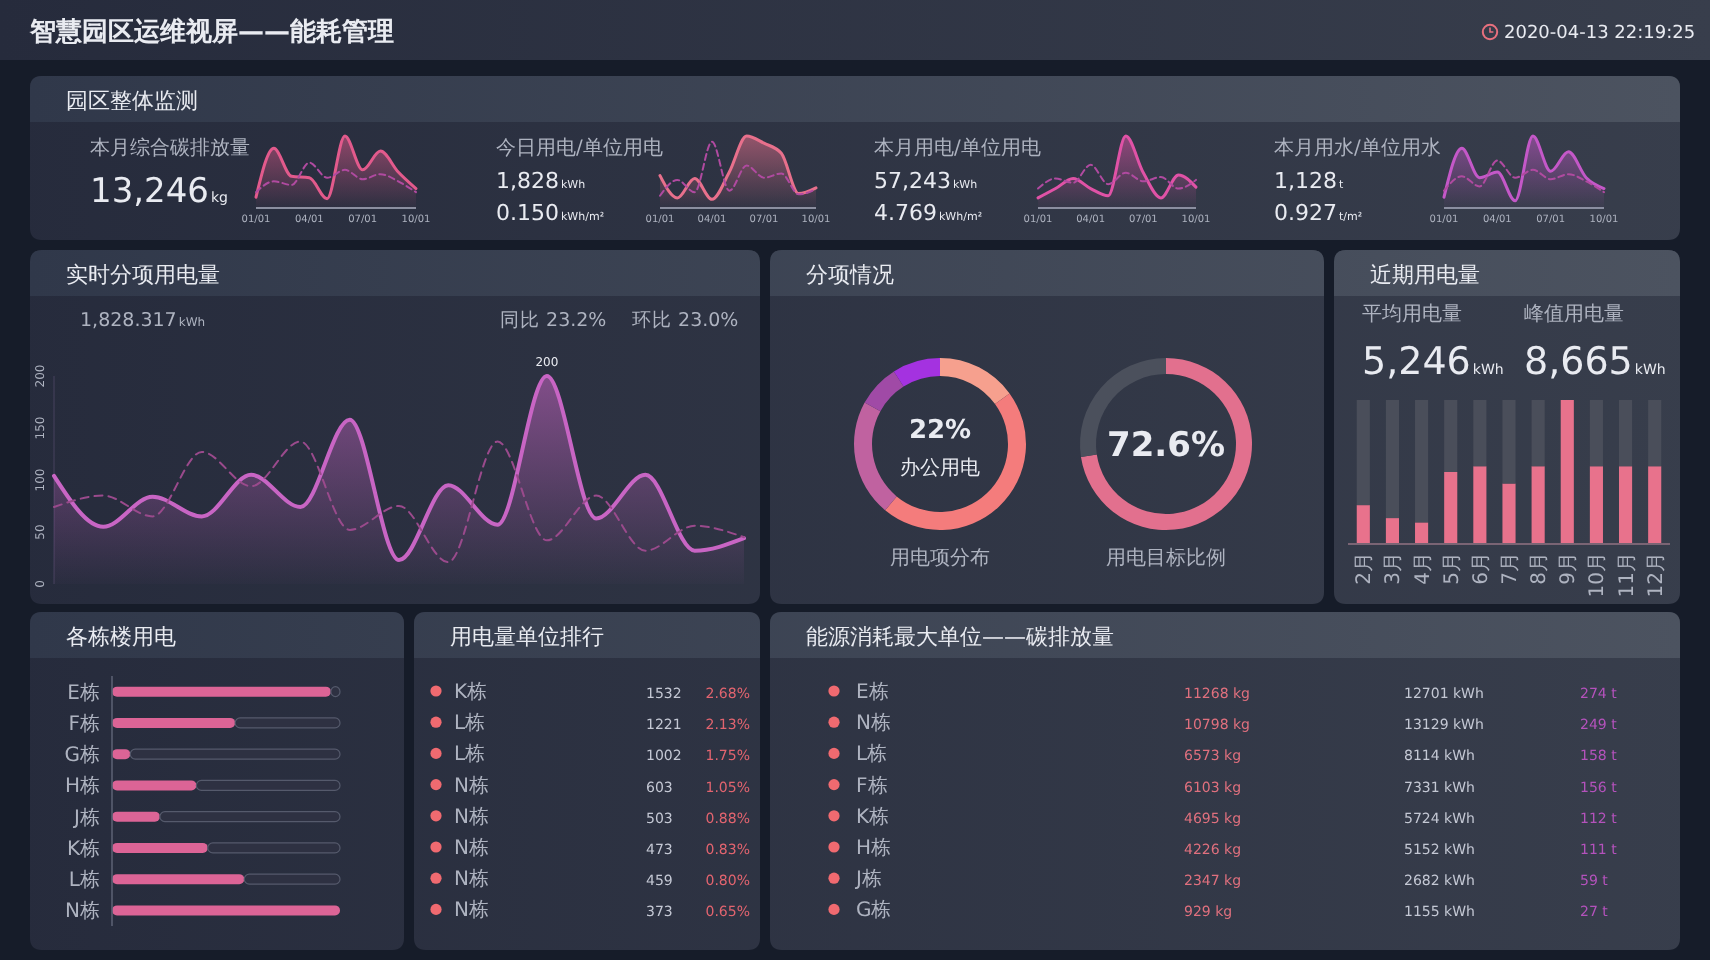 The image size is (1710, 960). I want to click on chart-title: 本月综合碳排放量, so click(170, 148).